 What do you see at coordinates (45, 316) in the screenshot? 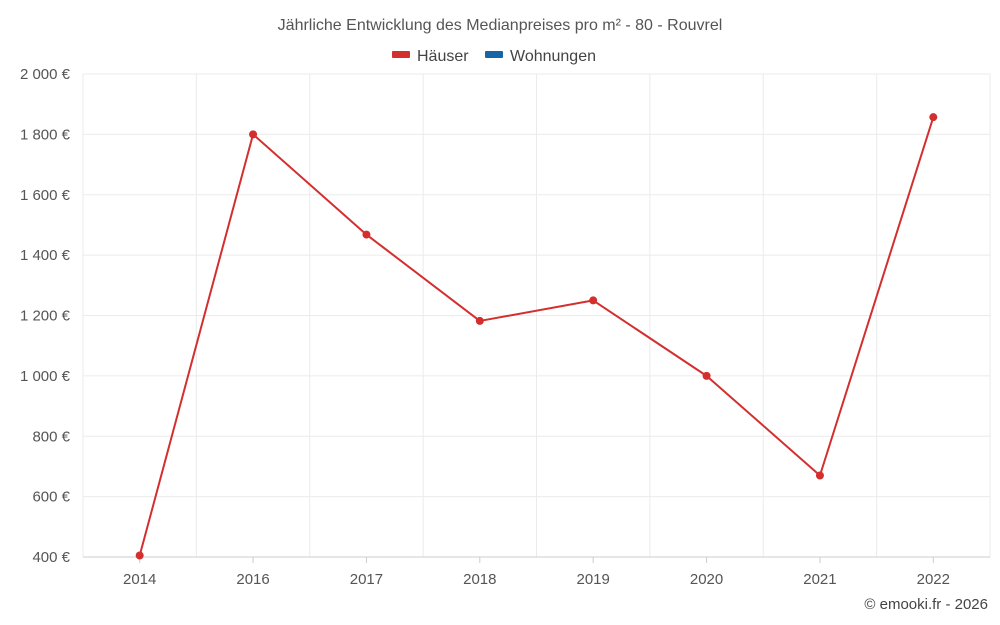
I see `y-tick-label: 1 200 €` at bounding box center [45, 316].